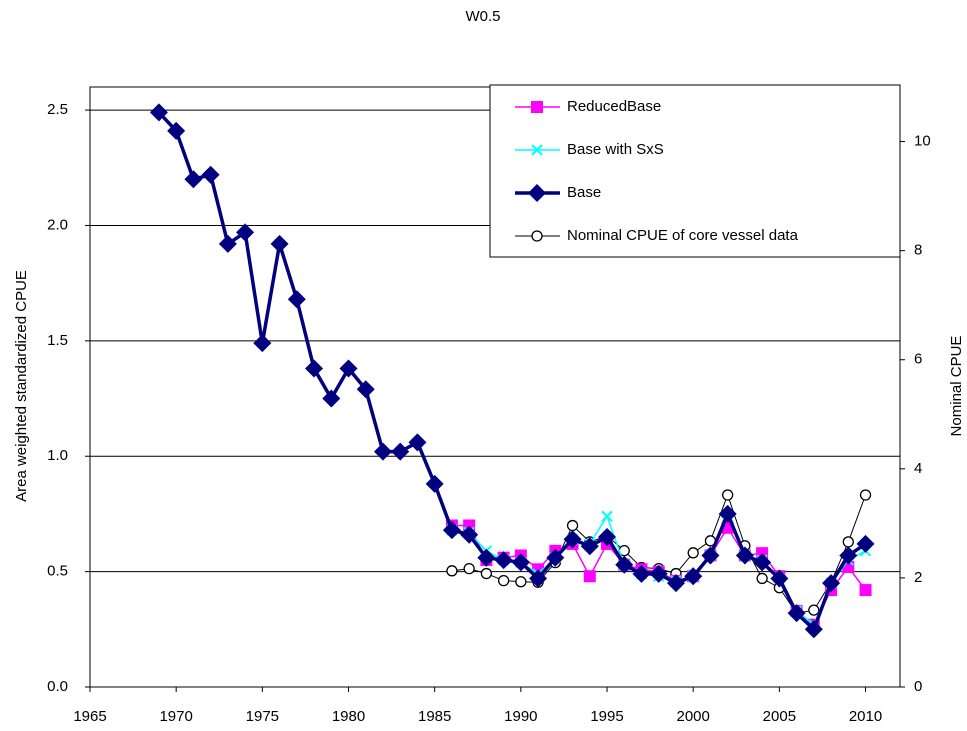  I want to click on legend-label: Base, so click(584, 192).